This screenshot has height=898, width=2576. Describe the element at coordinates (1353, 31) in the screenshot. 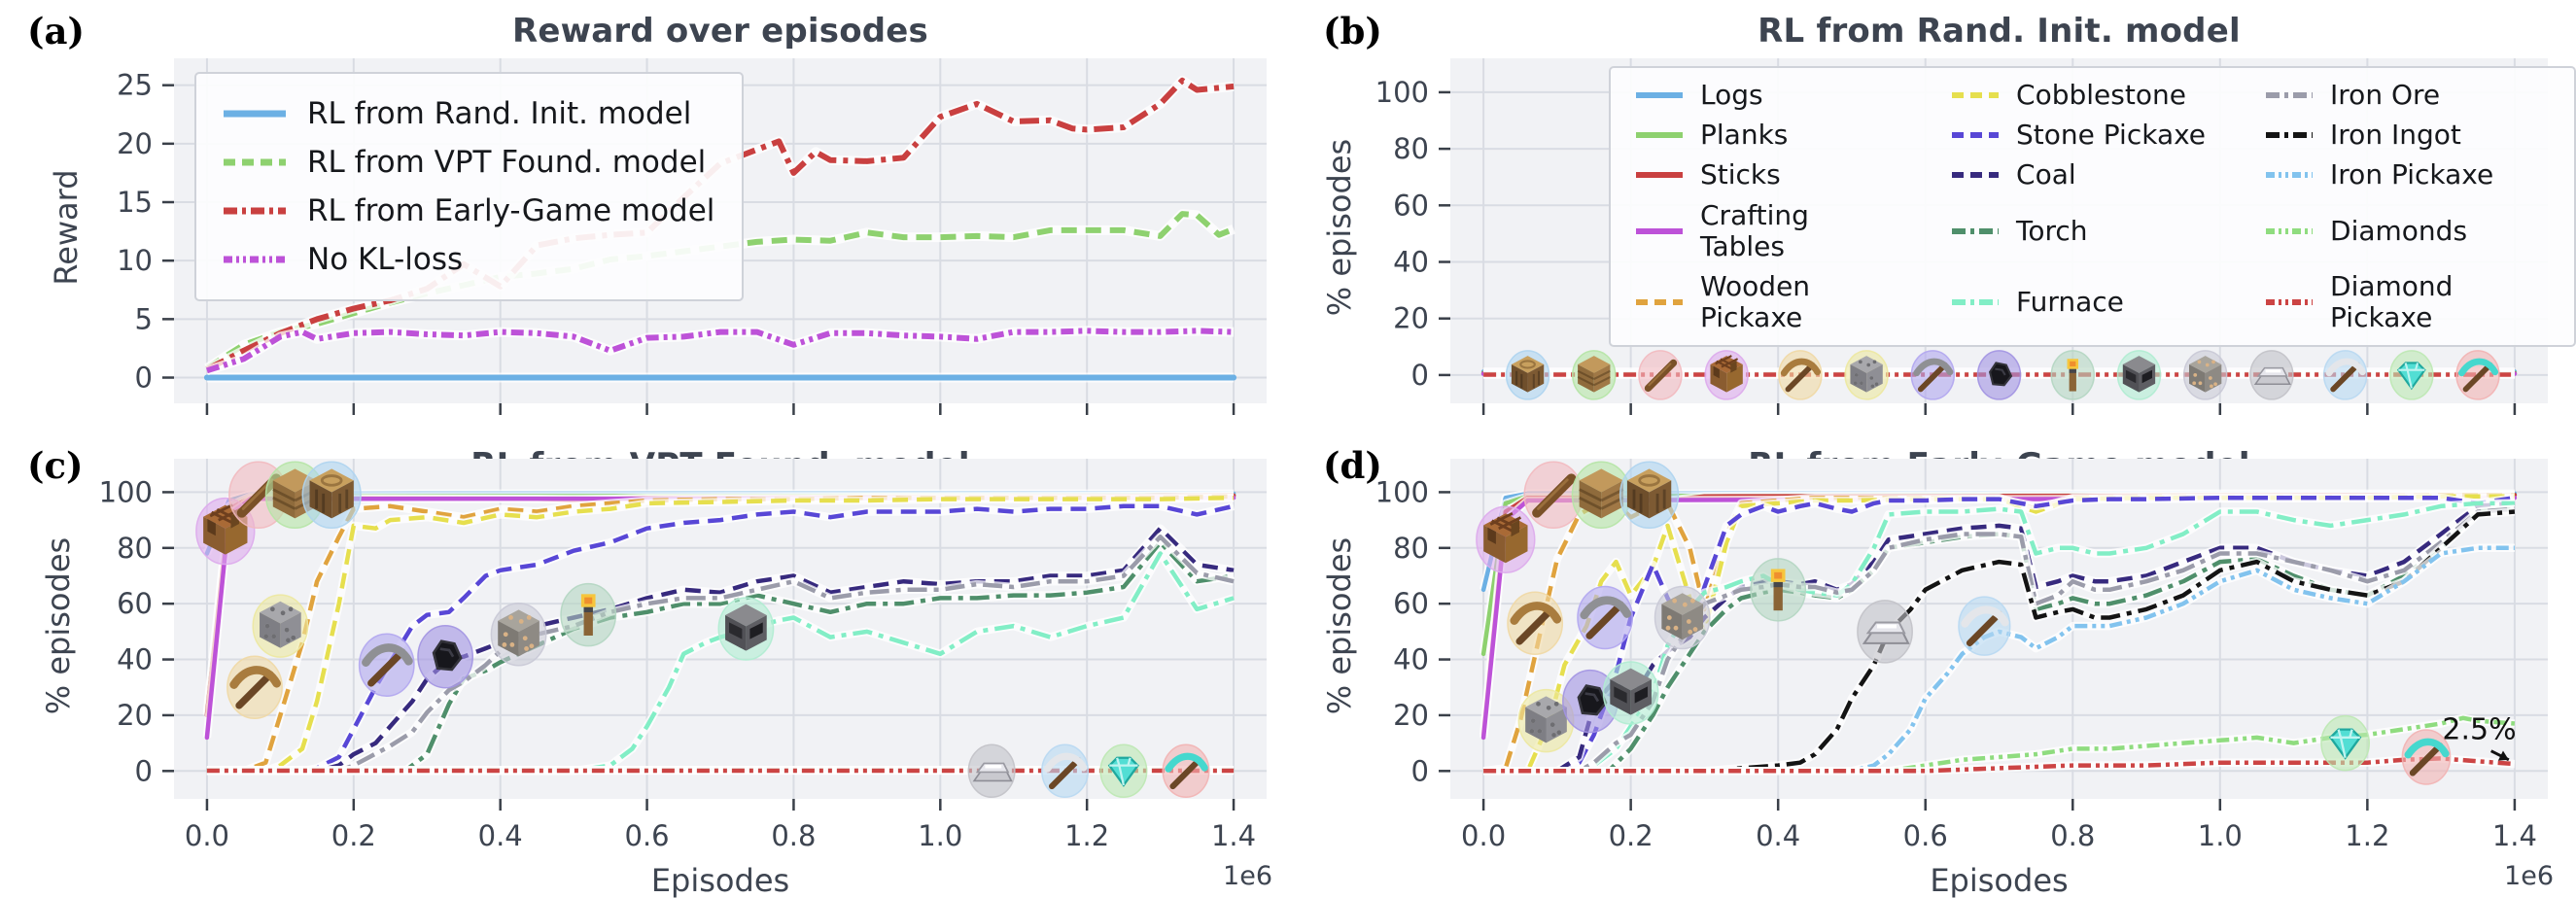

I see `panel-b-letter: (b)` at that location.